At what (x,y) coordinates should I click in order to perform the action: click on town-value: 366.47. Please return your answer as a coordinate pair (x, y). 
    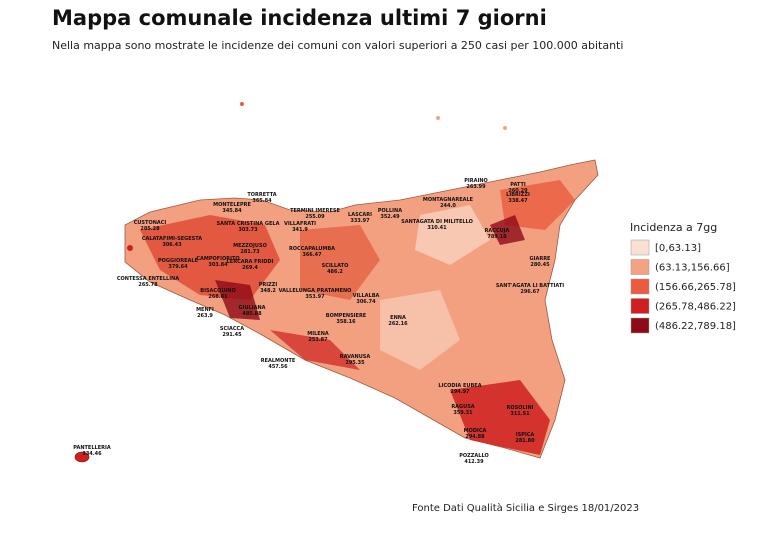
    Looking at the image, I should click on (312, 255).